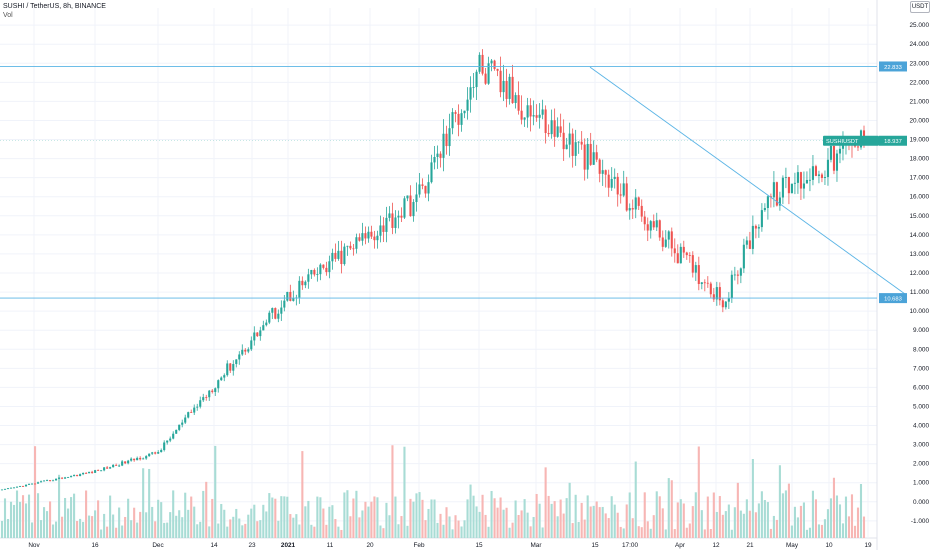 The height and width of the screenshot is (550, 932). I want to click on trend-line, so click(747, 180).